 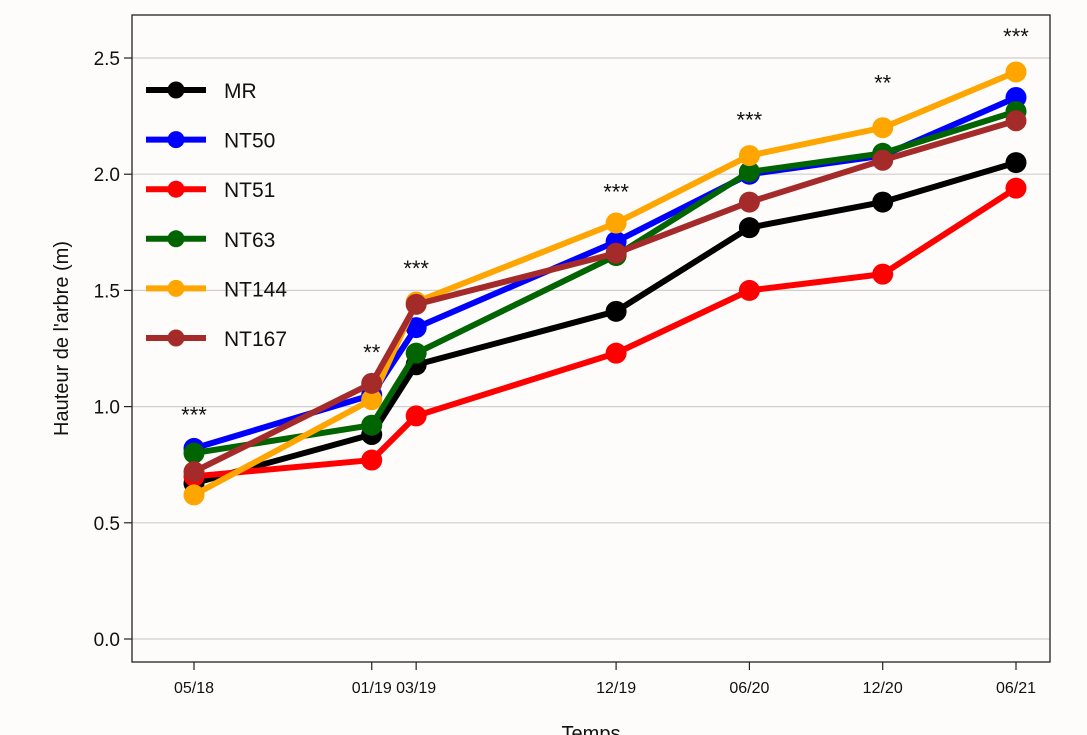 I want to click on legend-label: NT63, so click(x=249, y=240).